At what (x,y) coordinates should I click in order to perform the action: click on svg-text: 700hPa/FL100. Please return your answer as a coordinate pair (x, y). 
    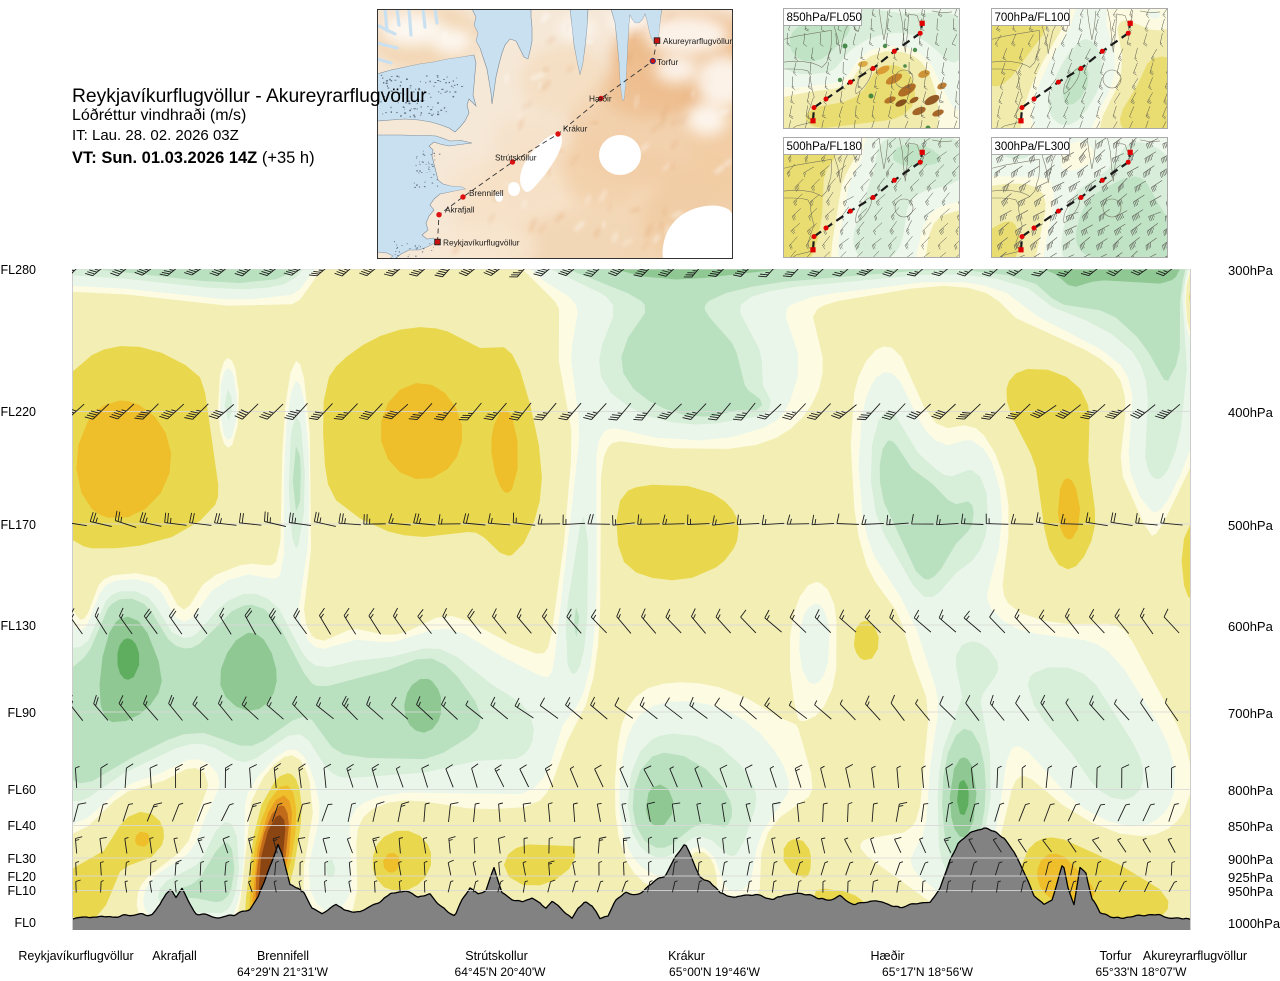
    Looking at the image, I should click on (1032, 18).